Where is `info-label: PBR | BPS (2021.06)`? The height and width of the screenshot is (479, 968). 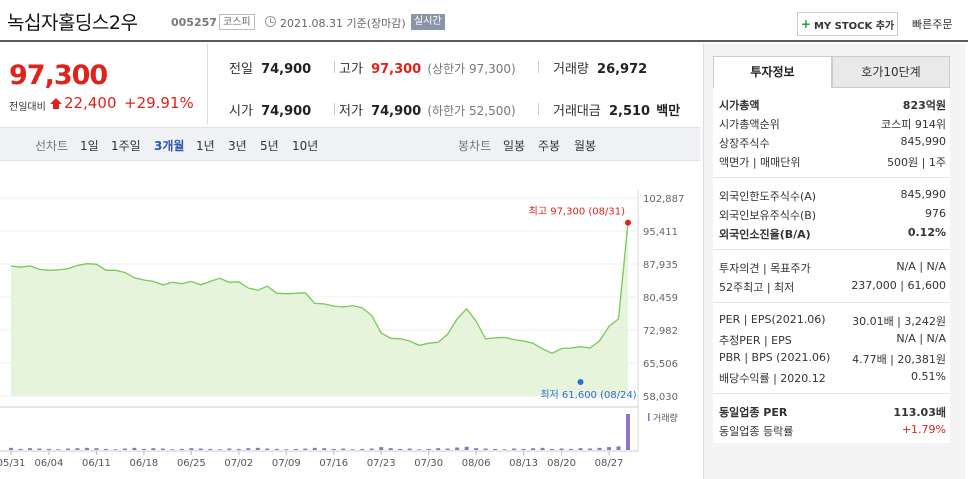 info-label: PBR | BPS (2021.06) is located at coordinates (775, 357).